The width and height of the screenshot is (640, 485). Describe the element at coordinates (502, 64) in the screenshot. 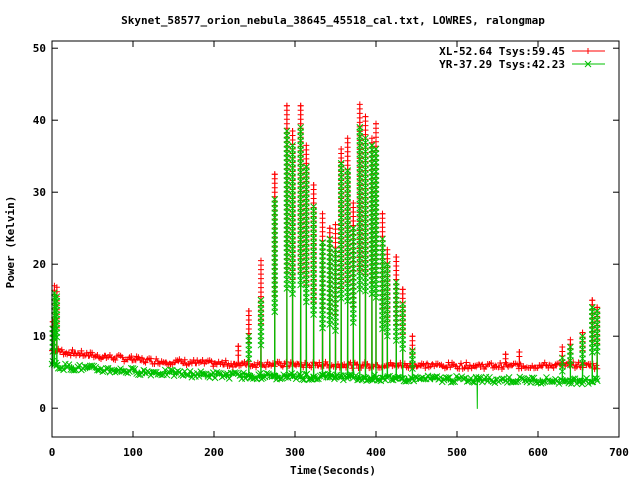

I see `legend-label: YR-37.29 Tsys:42.23` at that location.